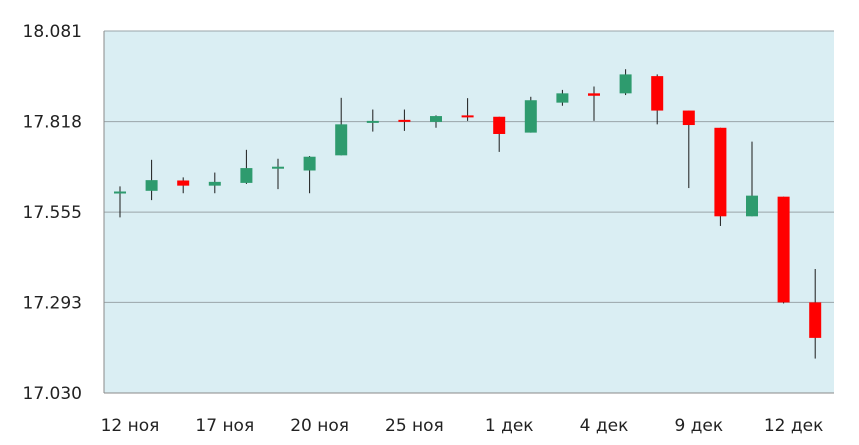  I want to click on y-tick-label: 17.818, so click(52, 123).